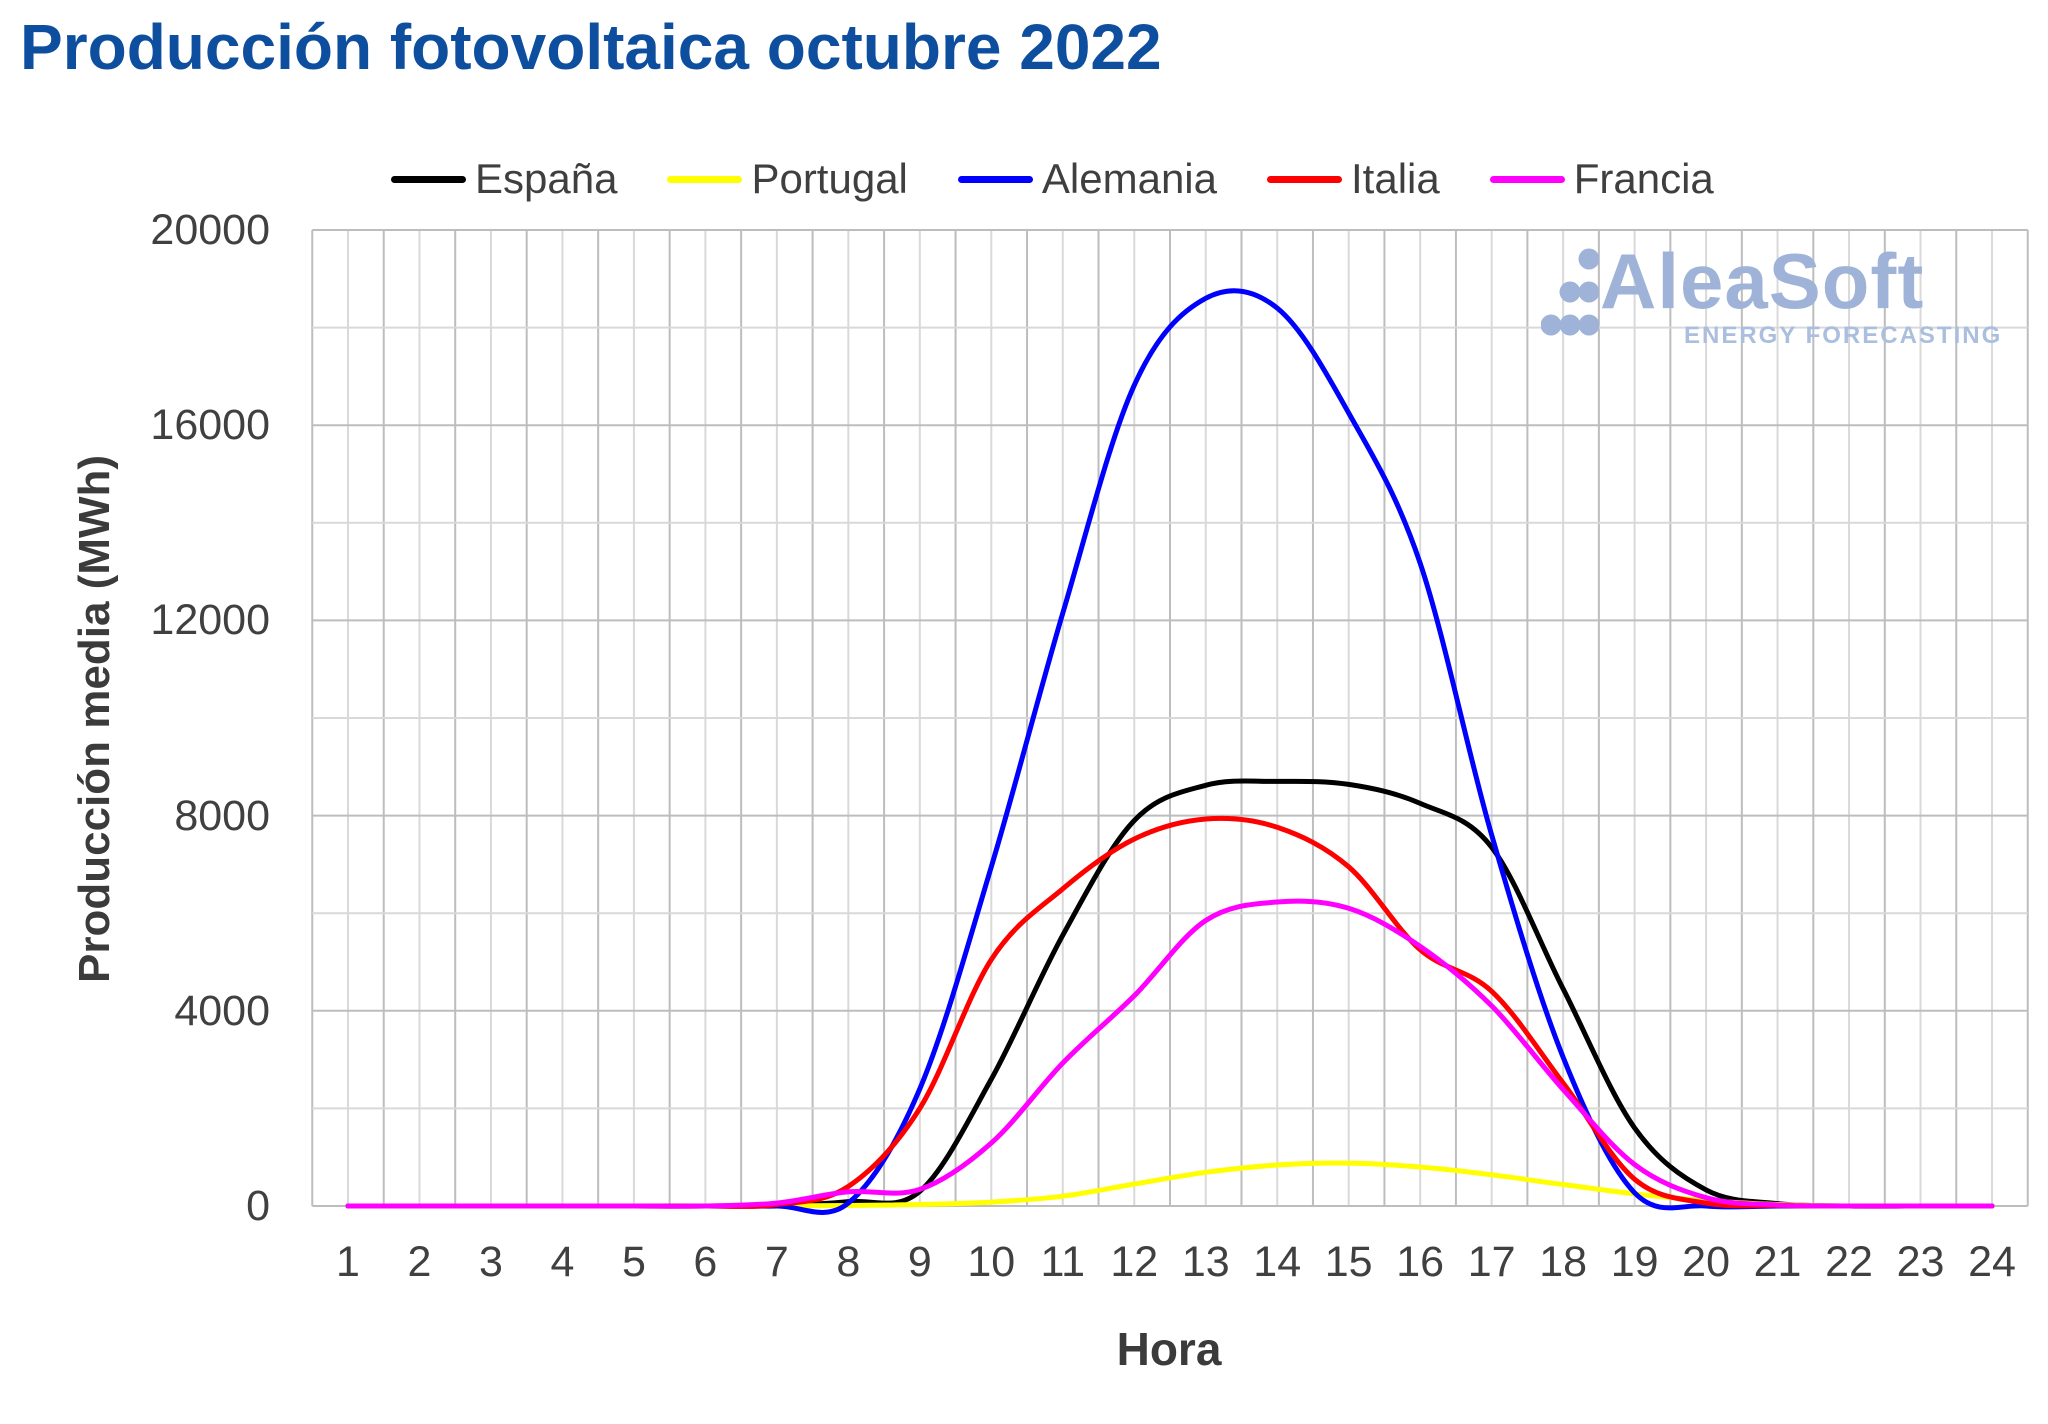 The width and height of the screenshot is (2048, 1424). Describe the element at coordinates (1762, 281) in the screenshot. I see `logo-name: AleaSoft` at that location.